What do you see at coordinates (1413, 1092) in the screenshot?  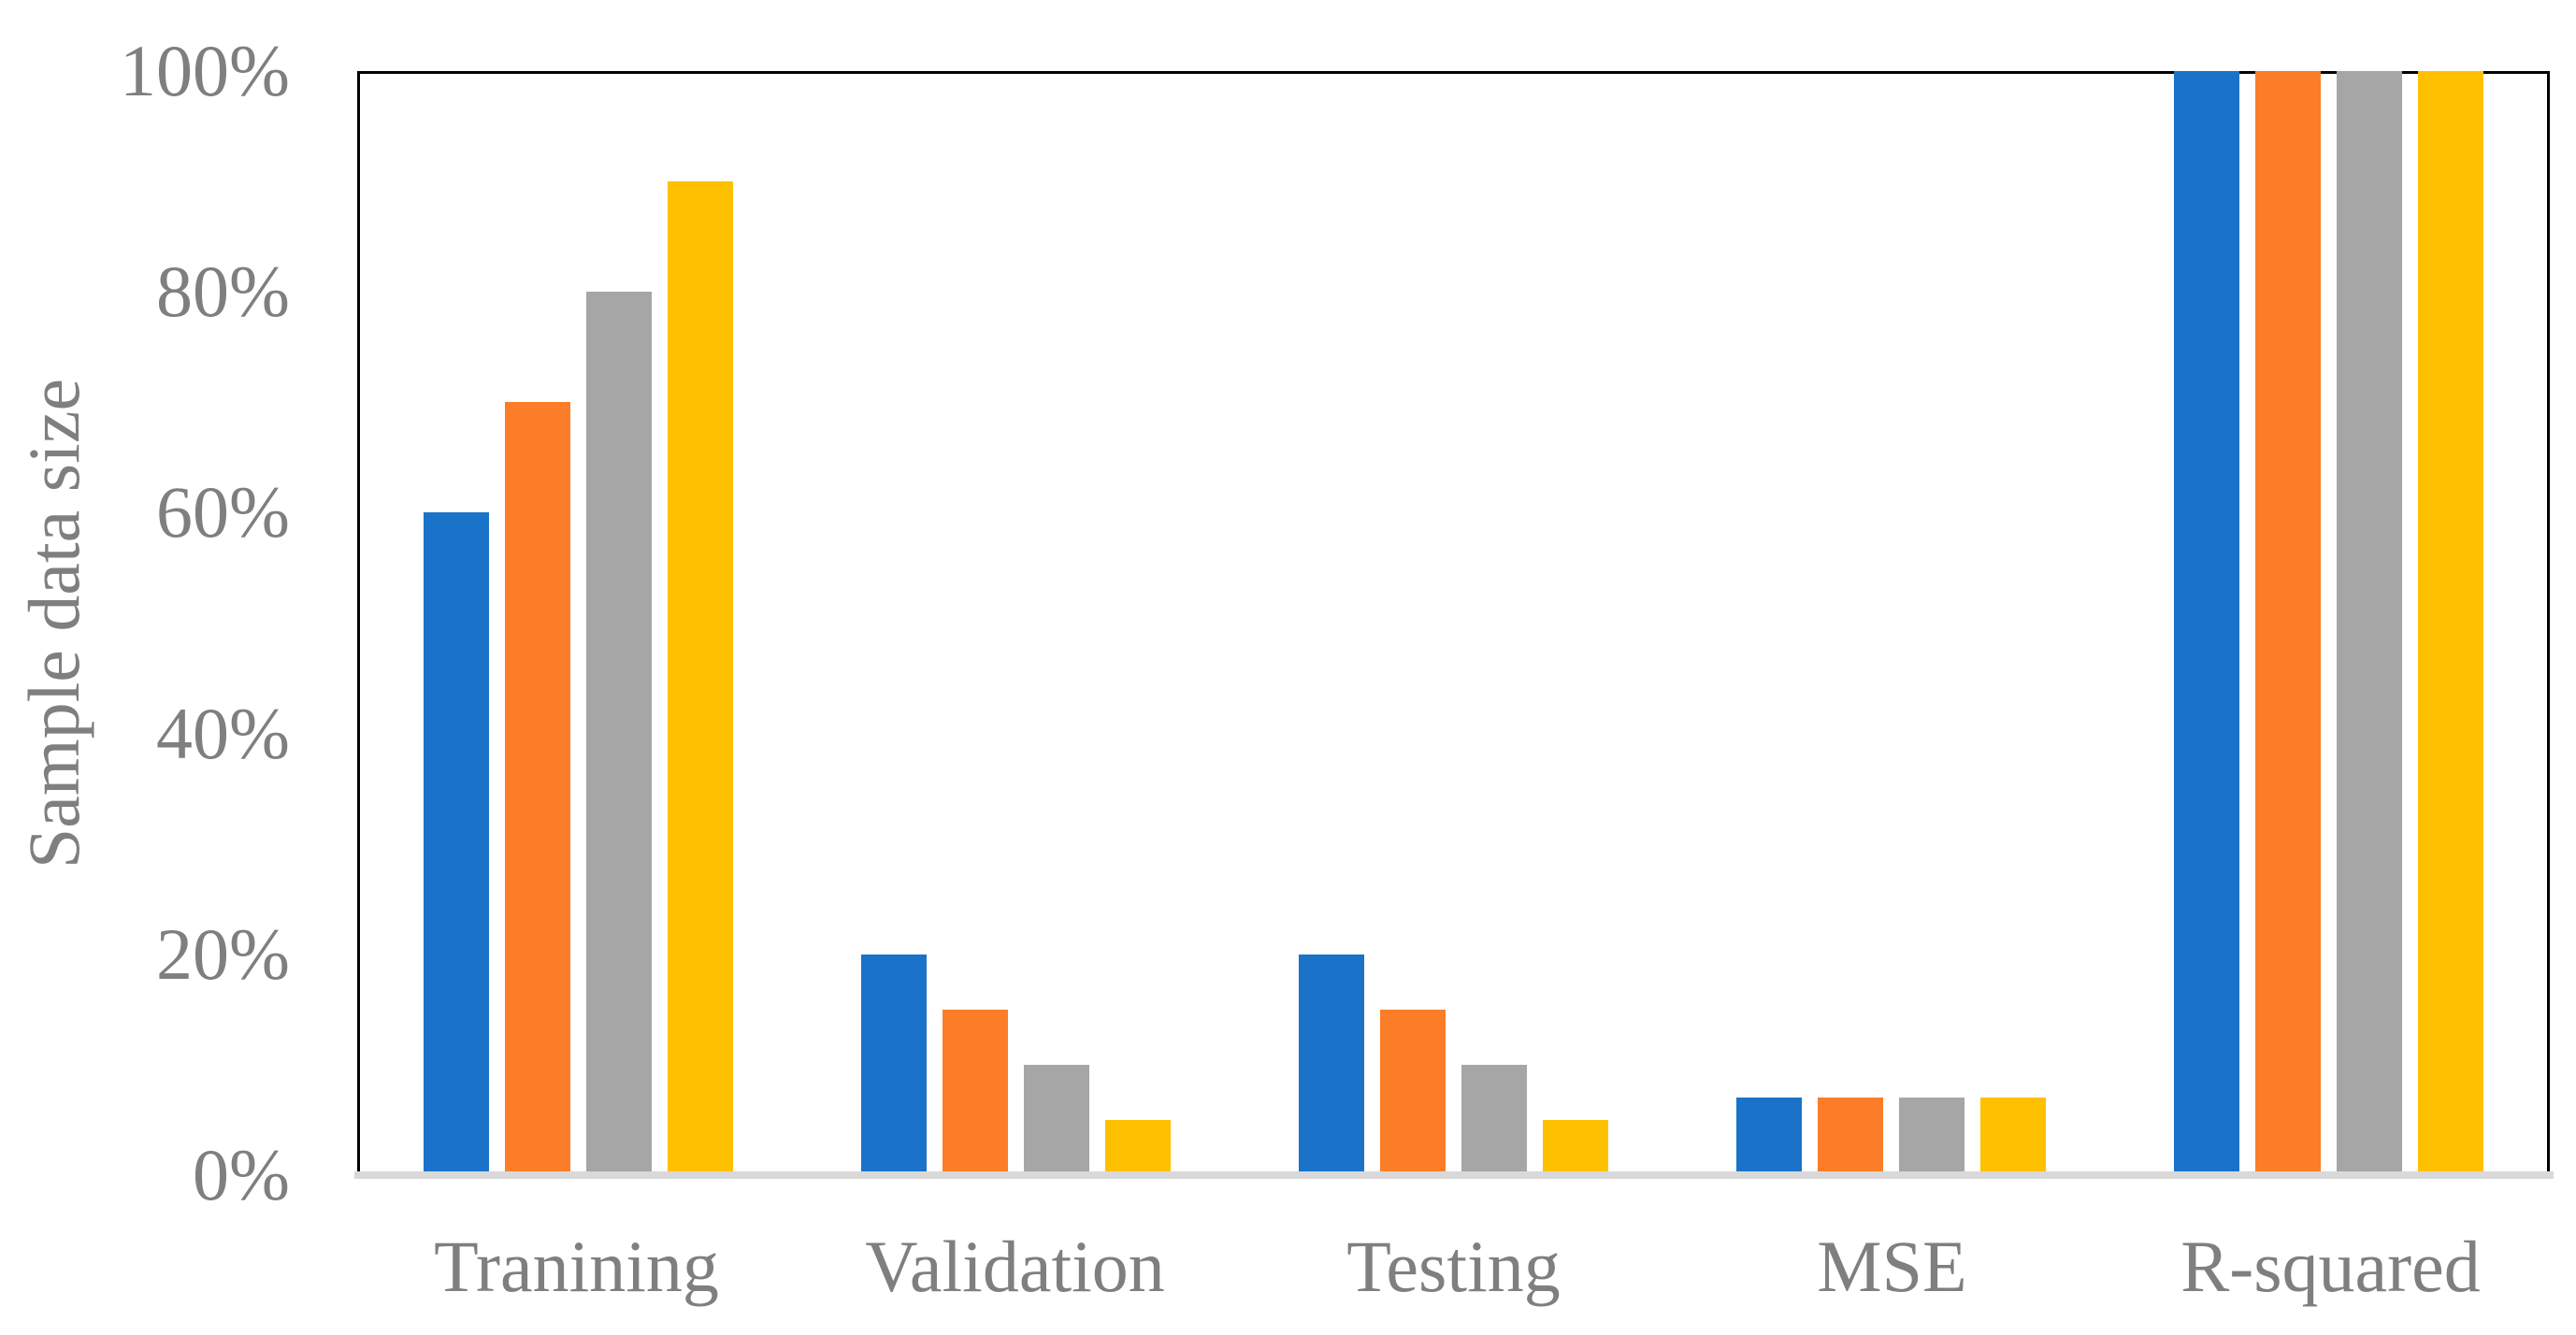 I see `bar-testing-orange` at bounding box center [1413, 1092].